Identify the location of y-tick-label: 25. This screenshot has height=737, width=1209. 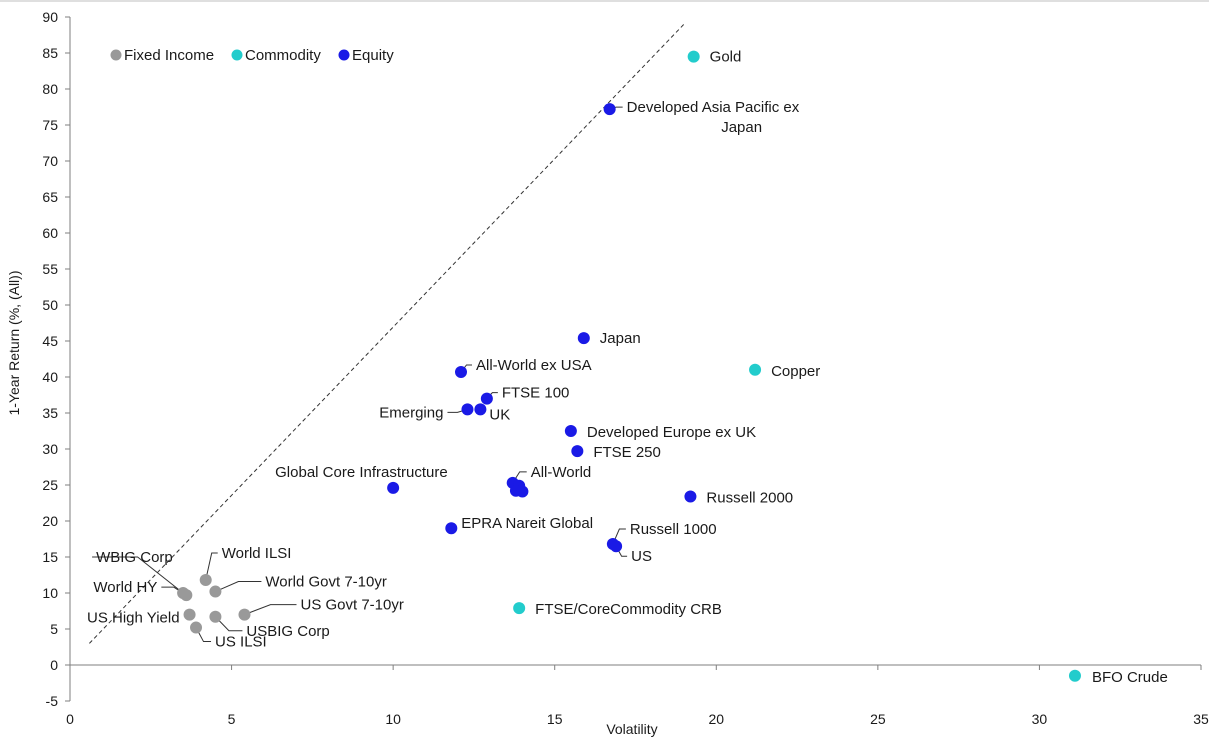
(50, 485).